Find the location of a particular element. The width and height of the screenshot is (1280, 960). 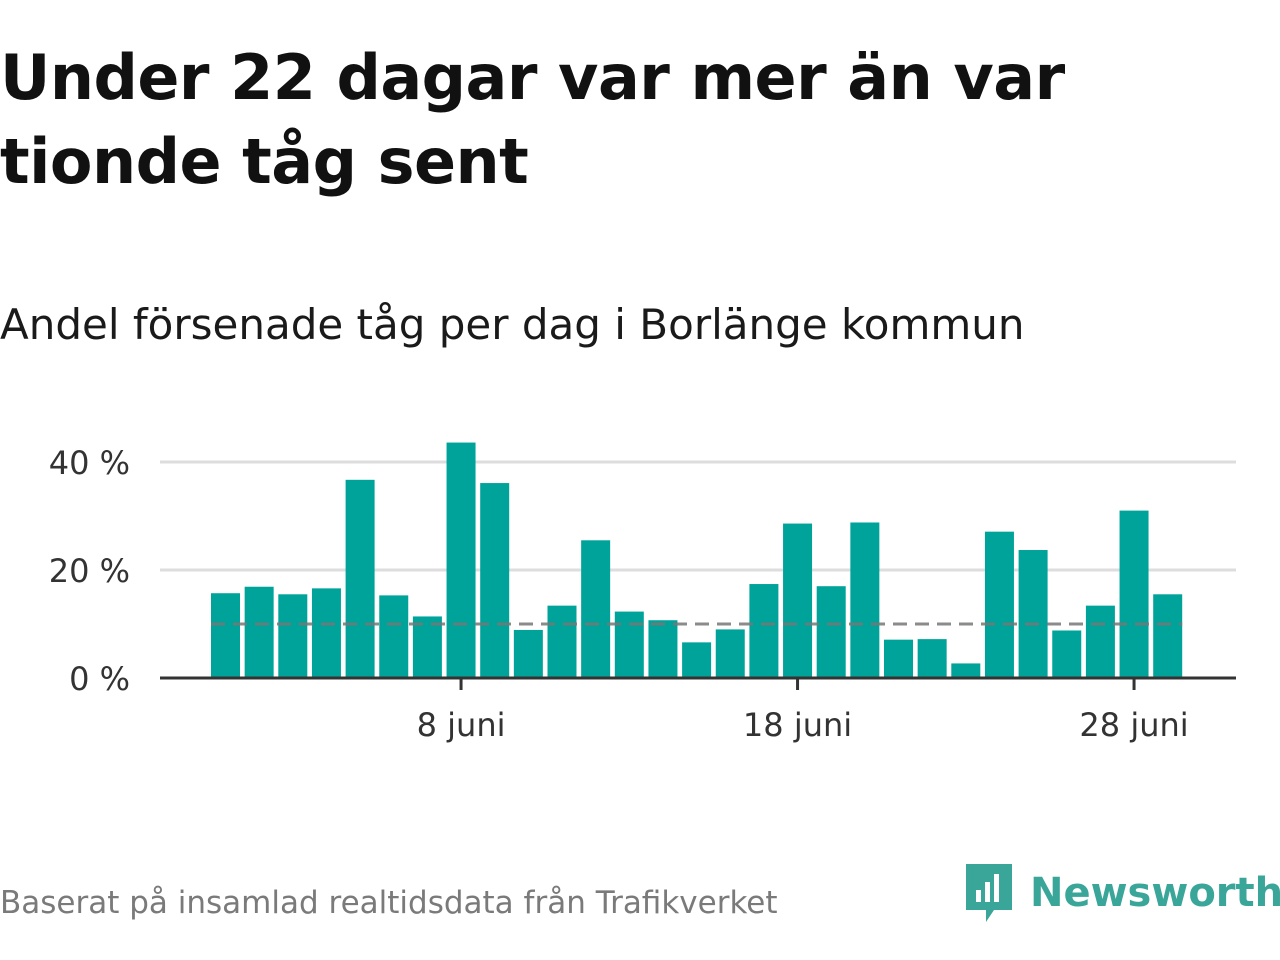

x-tick-label: 18 juni is located at coordinates (797, 725).